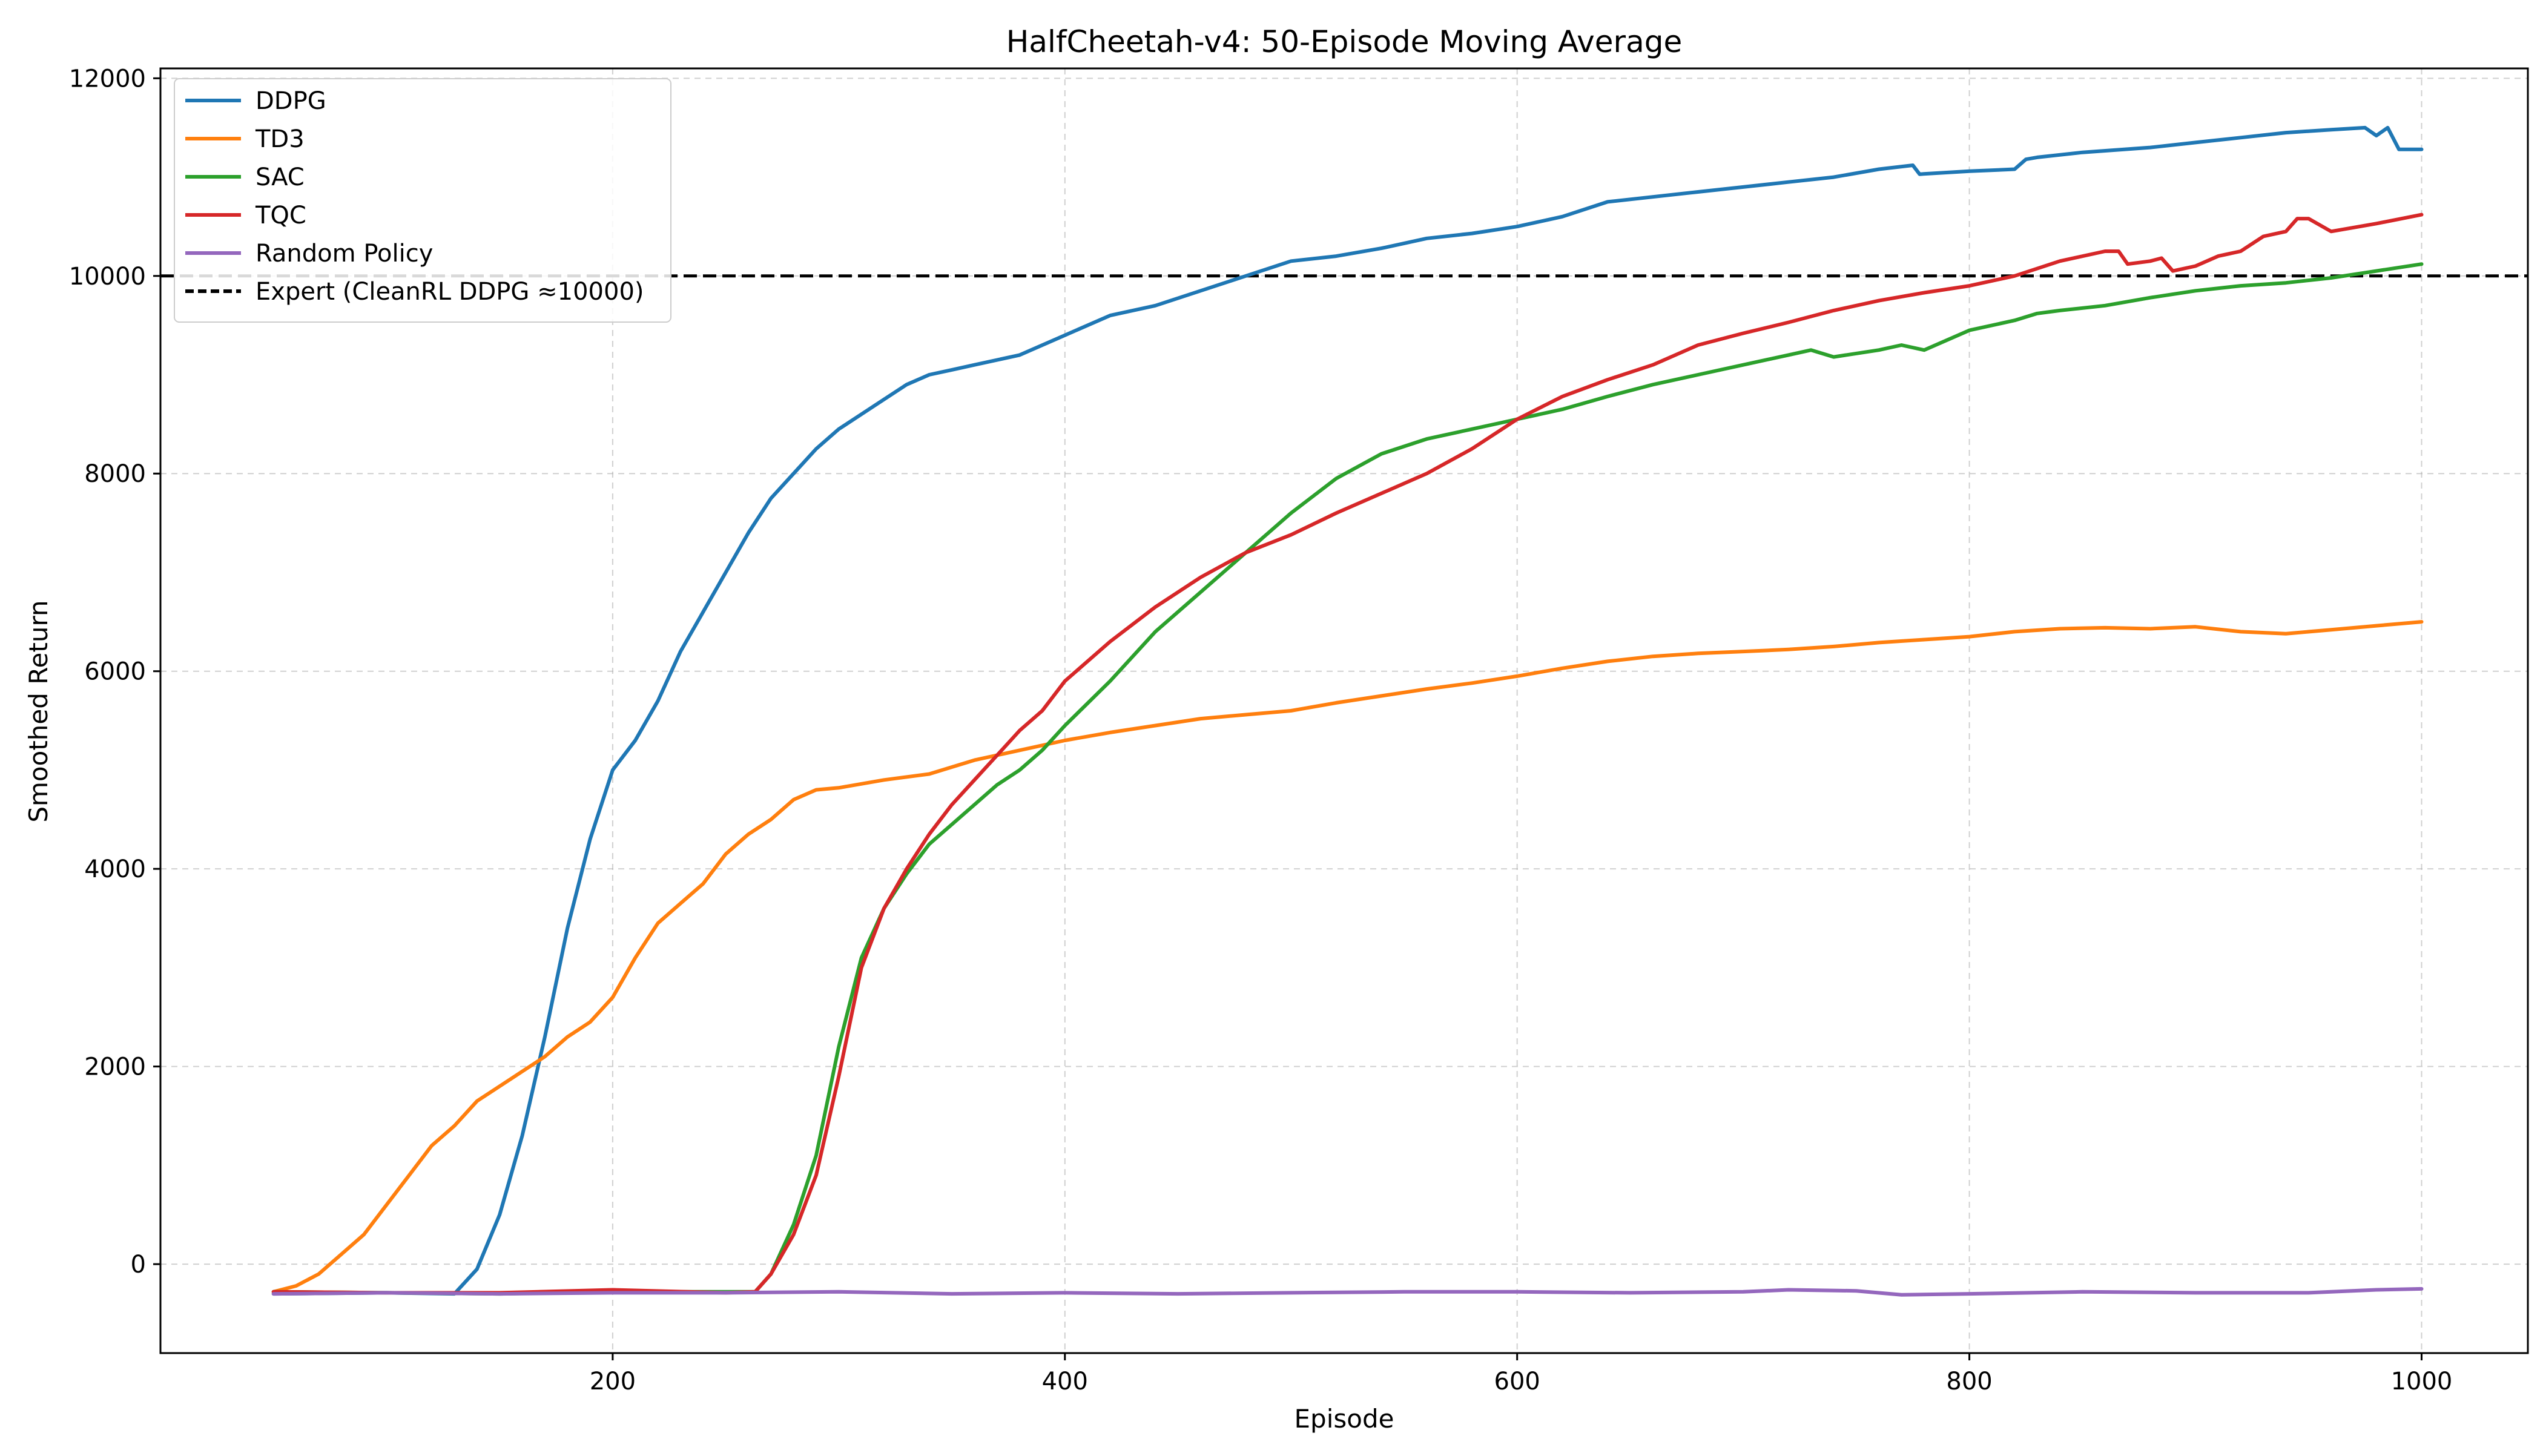 The height and width of the screenshot is (1456, 2543). What do you see at coordinates (115, 869) in the screenshot?
I see `y-tick-label: 4000` at bounding box center [115, 869].